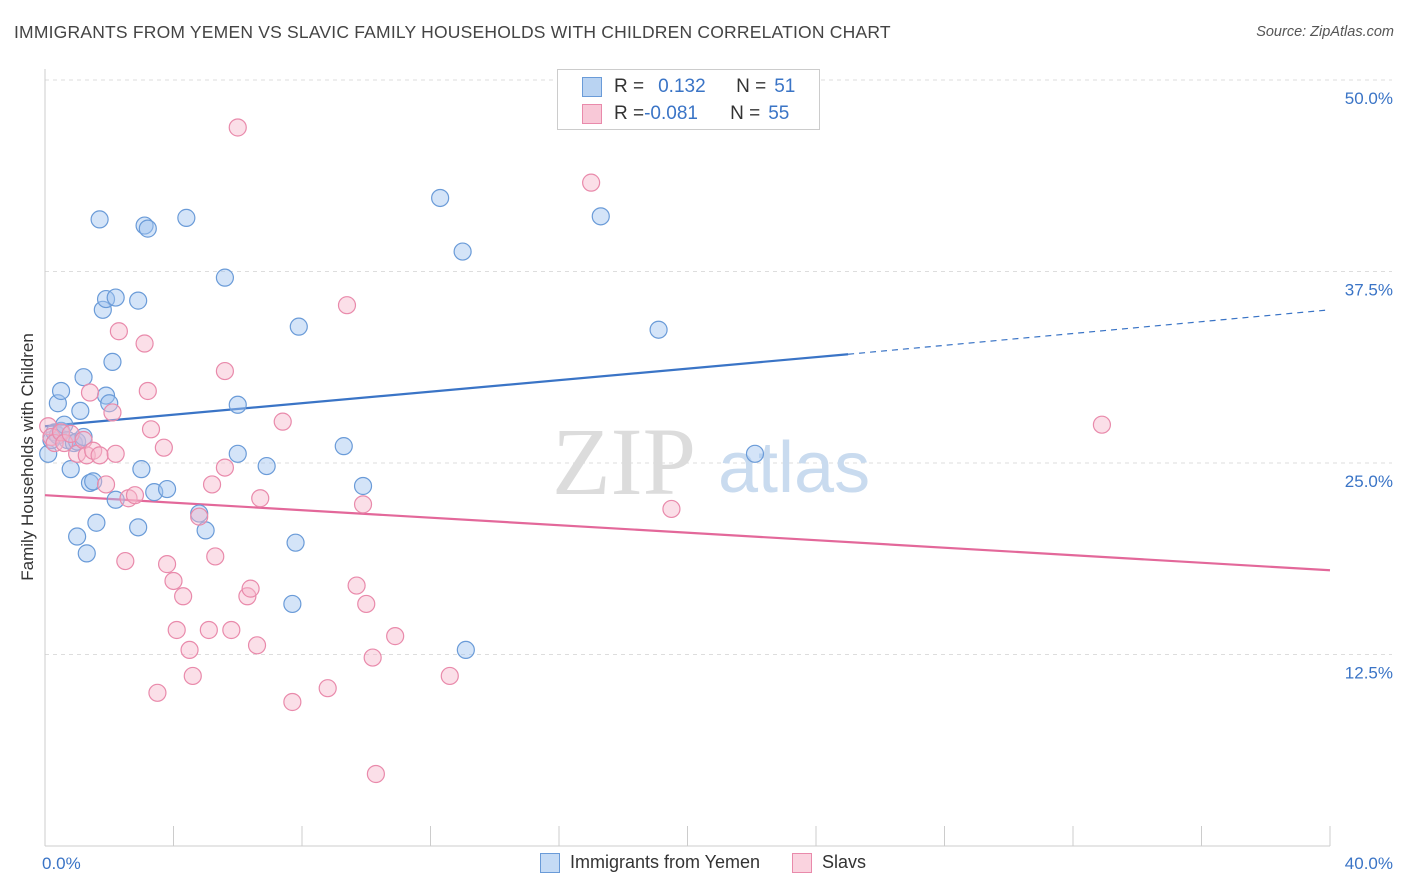  I want to click on legend-swatch-yemen, so click(549, 862).